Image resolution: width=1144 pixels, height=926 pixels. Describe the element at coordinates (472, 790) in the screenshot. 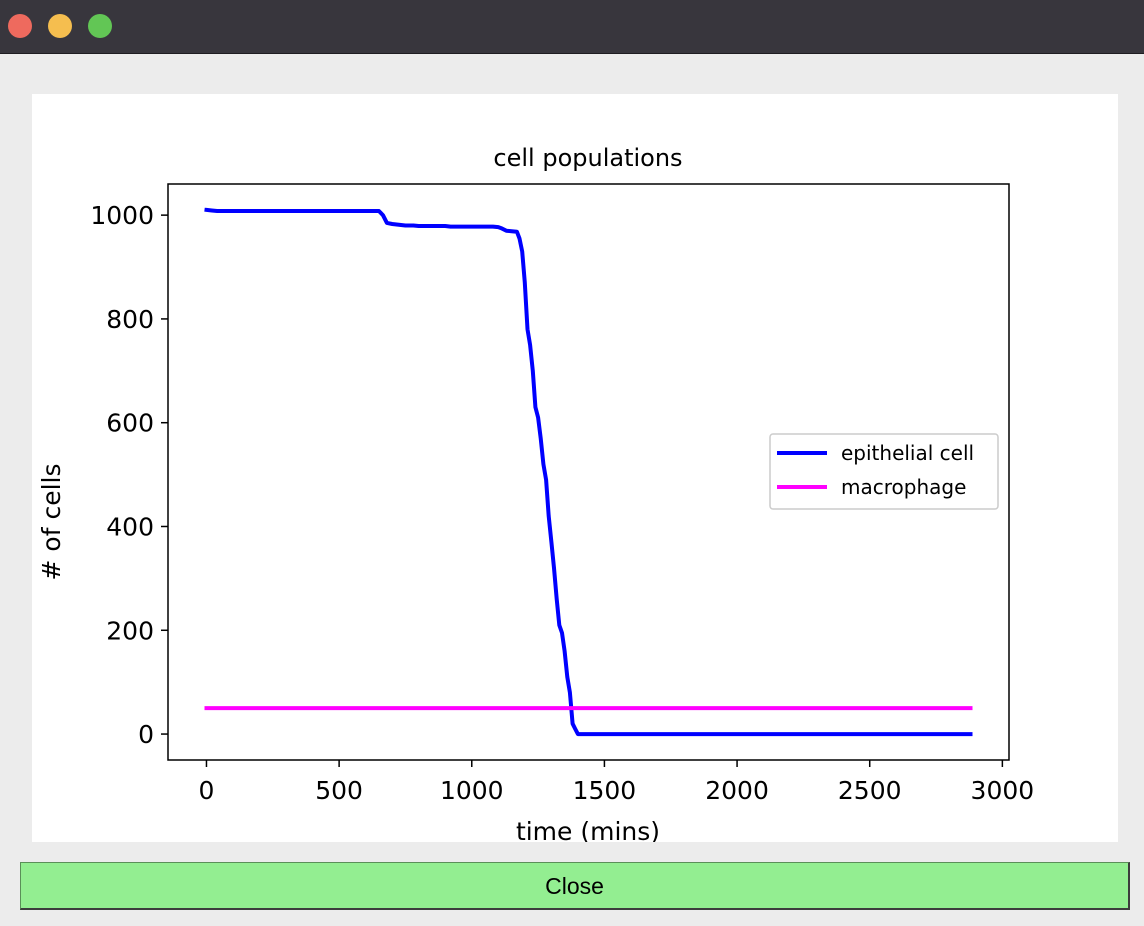

I see `x-tick-label-1000: 1000` at that location.